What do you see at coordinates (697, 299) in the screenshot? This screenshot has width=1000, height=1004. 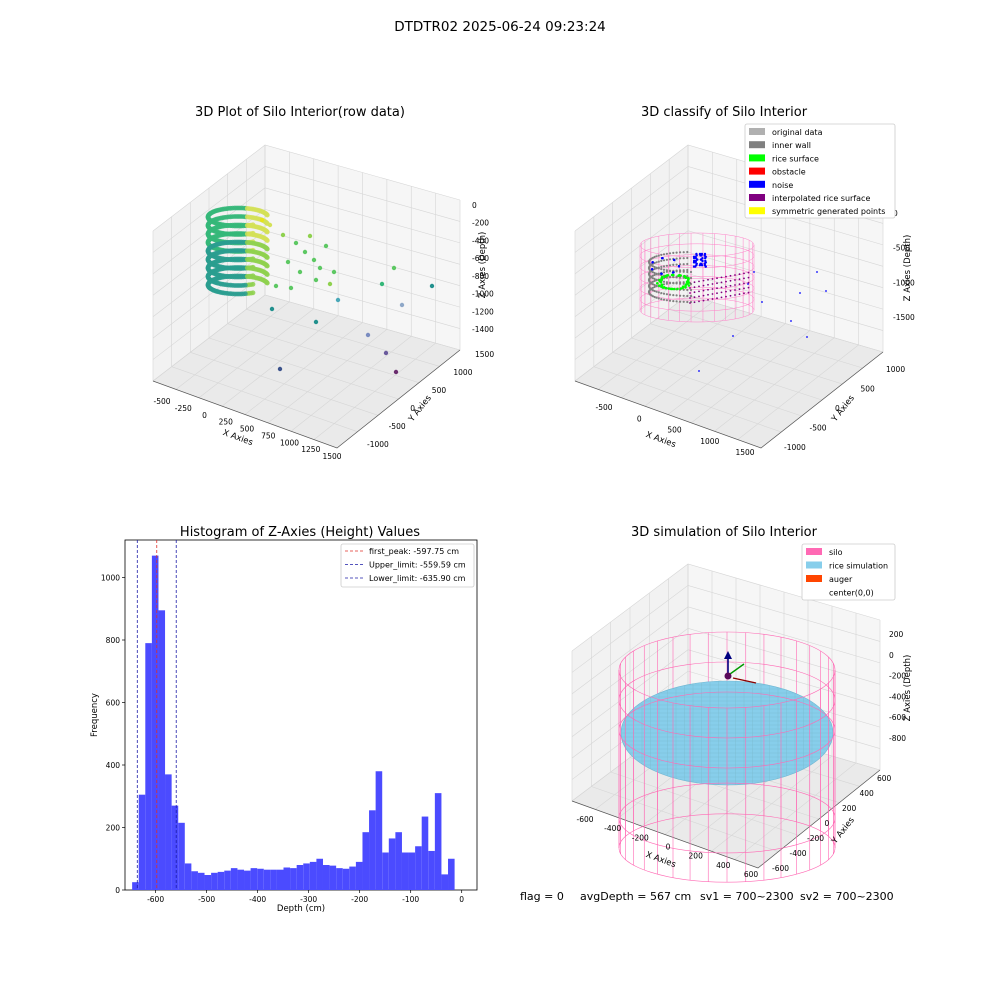 I see `silo-wire` at bounding box center [697, 299].